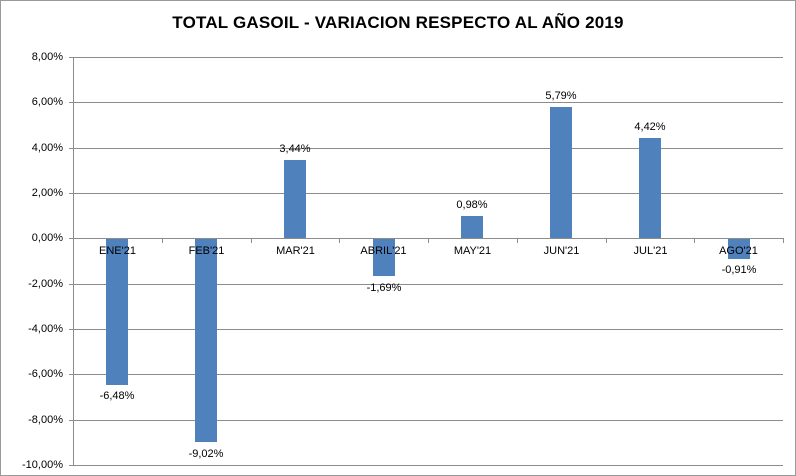 The width and height of the screenshot is (796, 476). Describe the element at coordinates (47, 102) in the screenshot. I see `y-tick-label: 6,00%` at that location.